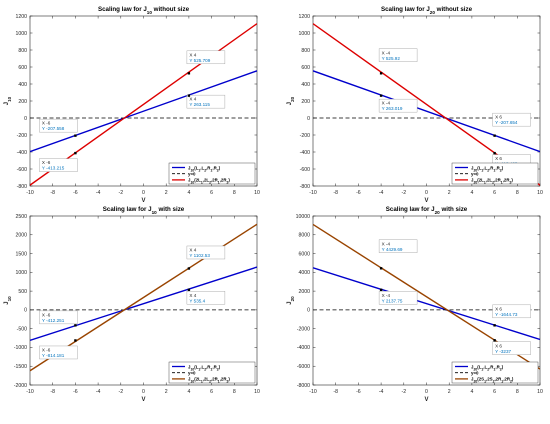  I want to click on x-tick-label: 4, so click(471, 193).